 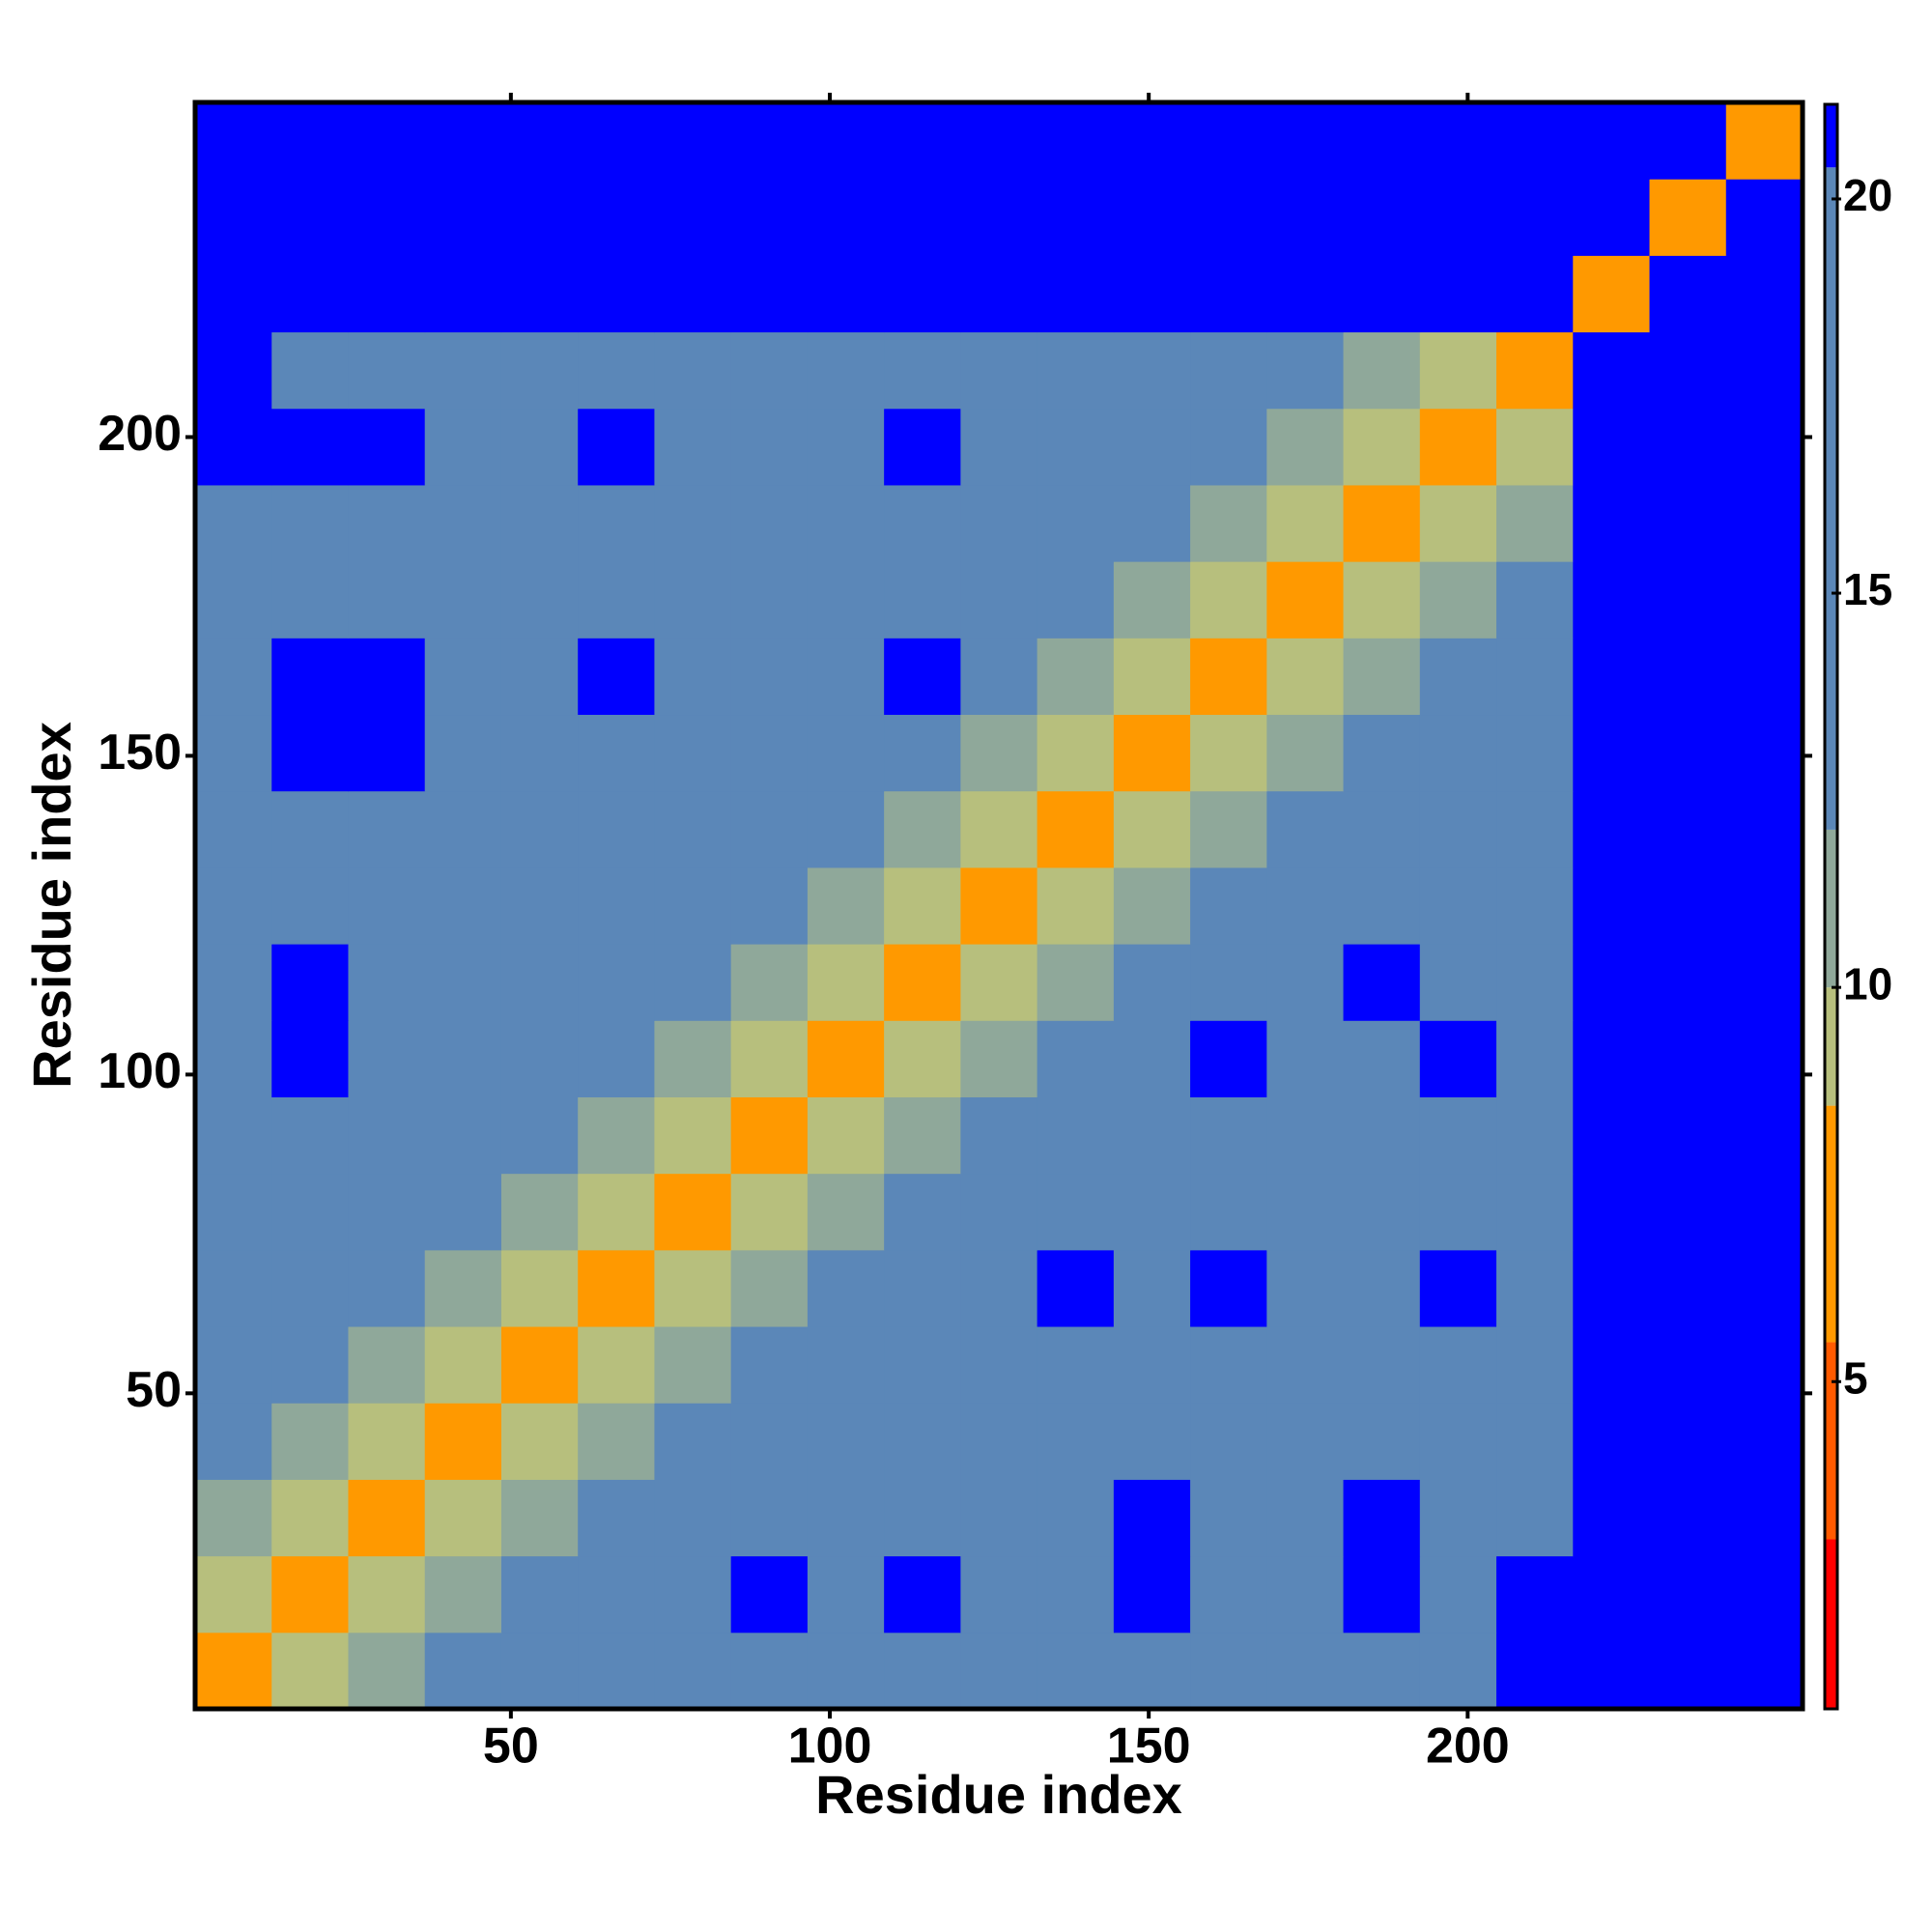 What do you see at coordinates (154, 1390) in the screenshot?
I see `y-tick-label: 50` at bounding box center [154, 1390].